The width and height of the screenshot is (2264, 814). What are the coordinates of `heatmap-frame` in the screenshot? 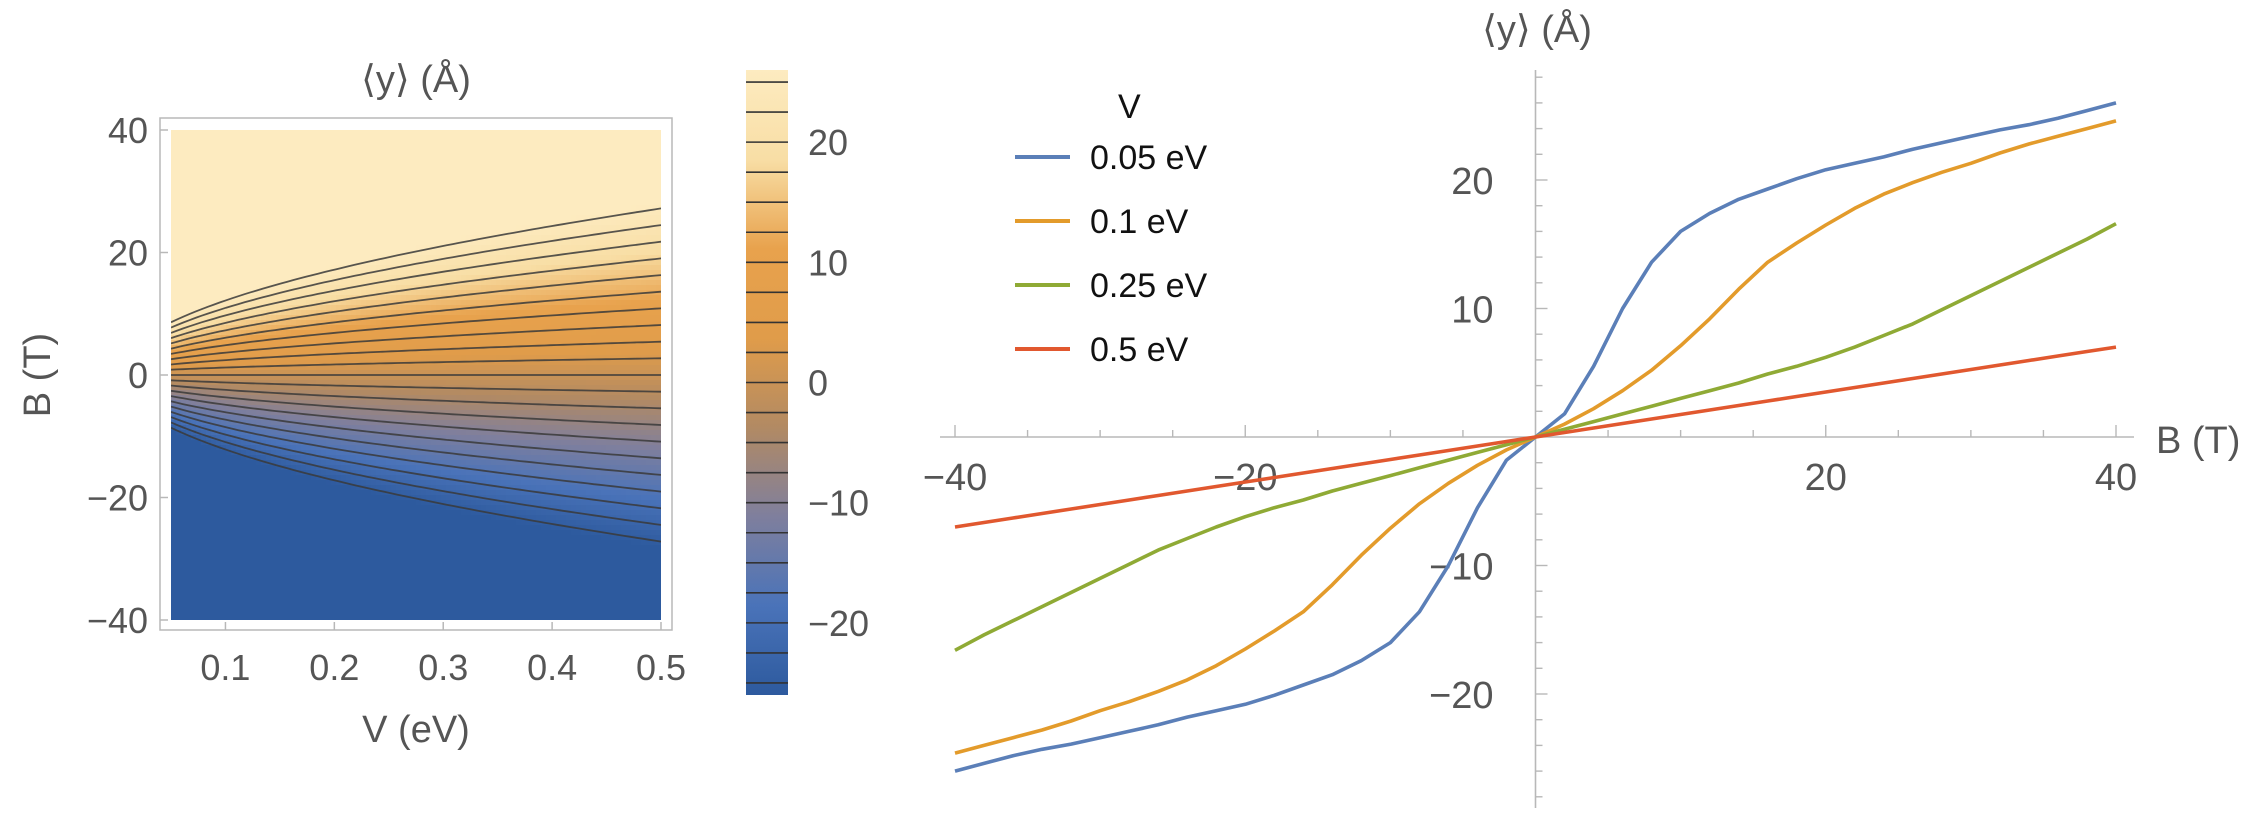 It's located at (416, 374).